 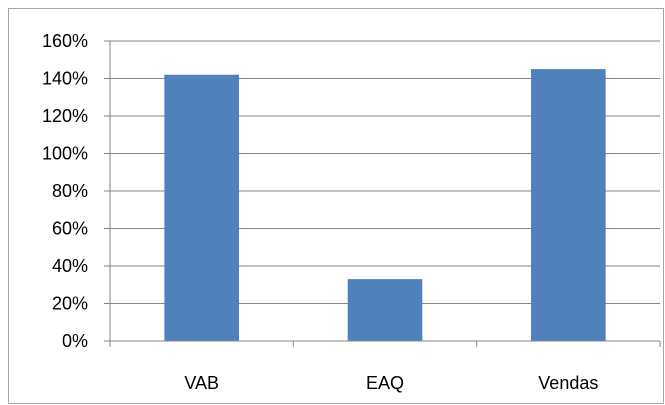 I want to click on y-tick-label: 160%, so click(x=65, y=41).